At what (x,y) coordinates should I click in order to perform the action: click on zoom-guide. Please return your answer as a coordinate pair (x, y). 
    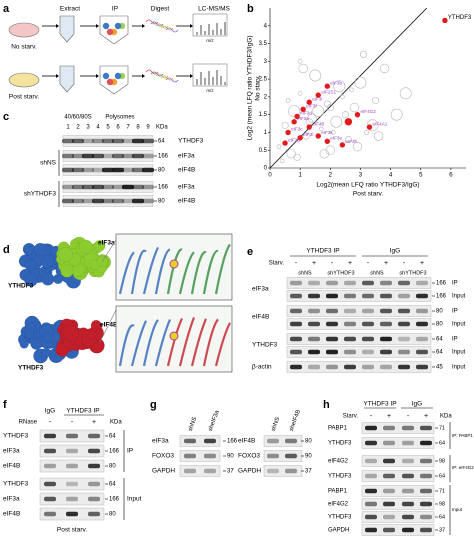
    Looking at the image, I should click on (109, 251).